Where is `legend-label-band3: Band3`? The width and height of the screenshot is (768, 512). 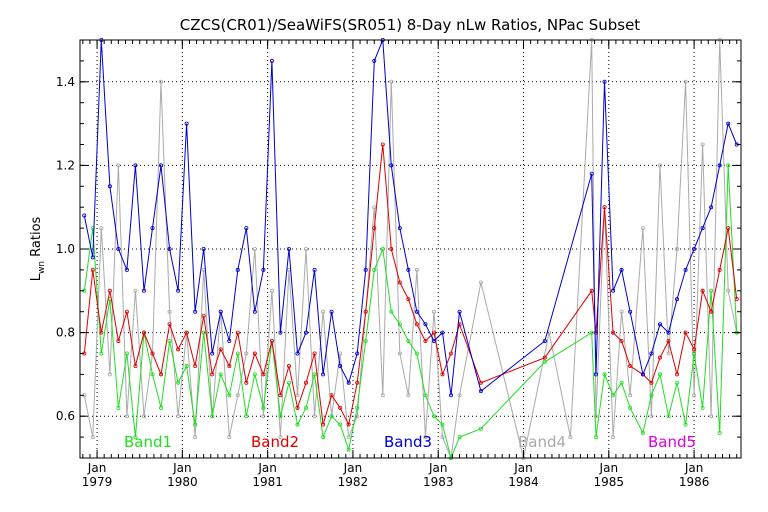
legend-label-band3: Band3 is located at coordinates (408, 442).